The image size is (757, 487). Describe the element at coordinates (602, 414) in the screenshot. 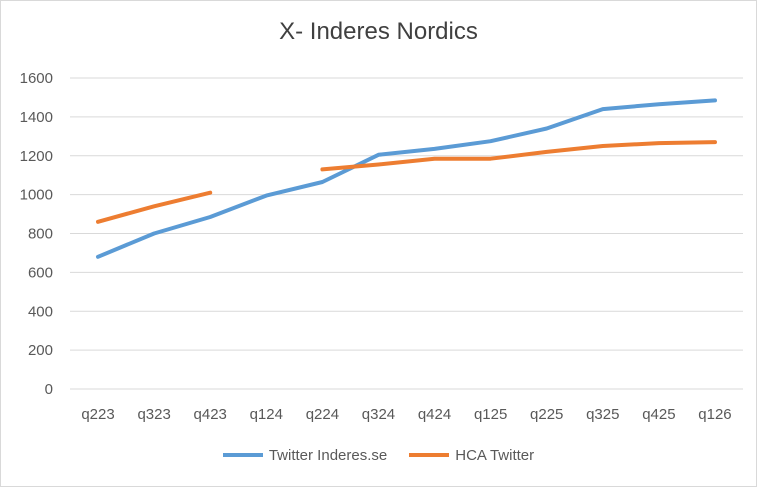

I see `x-tick-label: q325` at that location.